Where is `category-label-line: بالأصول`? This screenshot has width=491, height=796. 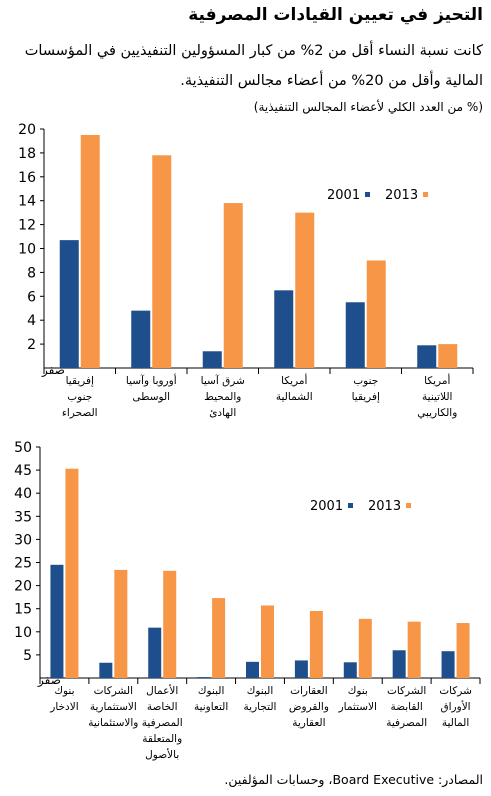 category-label-line: بالأصول is located at coordinates (162, 754).